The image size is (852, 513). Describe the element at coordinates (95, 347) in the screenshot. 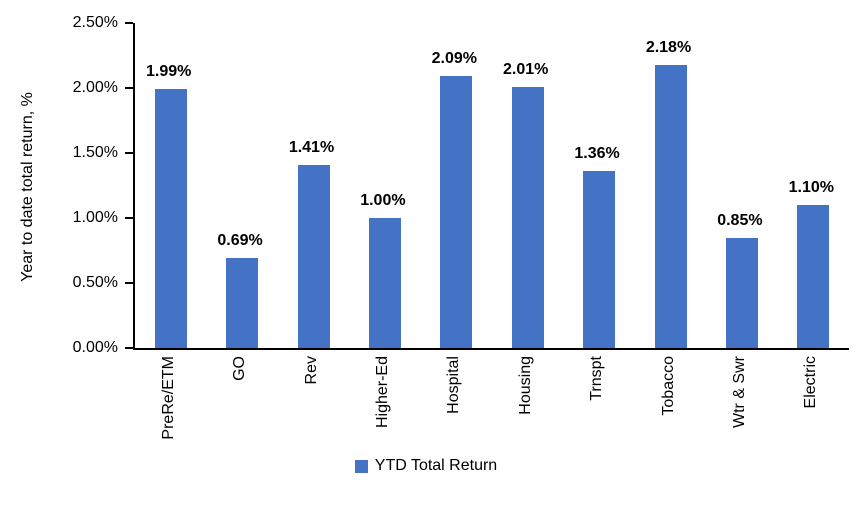

I see `y-tick-label: 0.00%` at that location.